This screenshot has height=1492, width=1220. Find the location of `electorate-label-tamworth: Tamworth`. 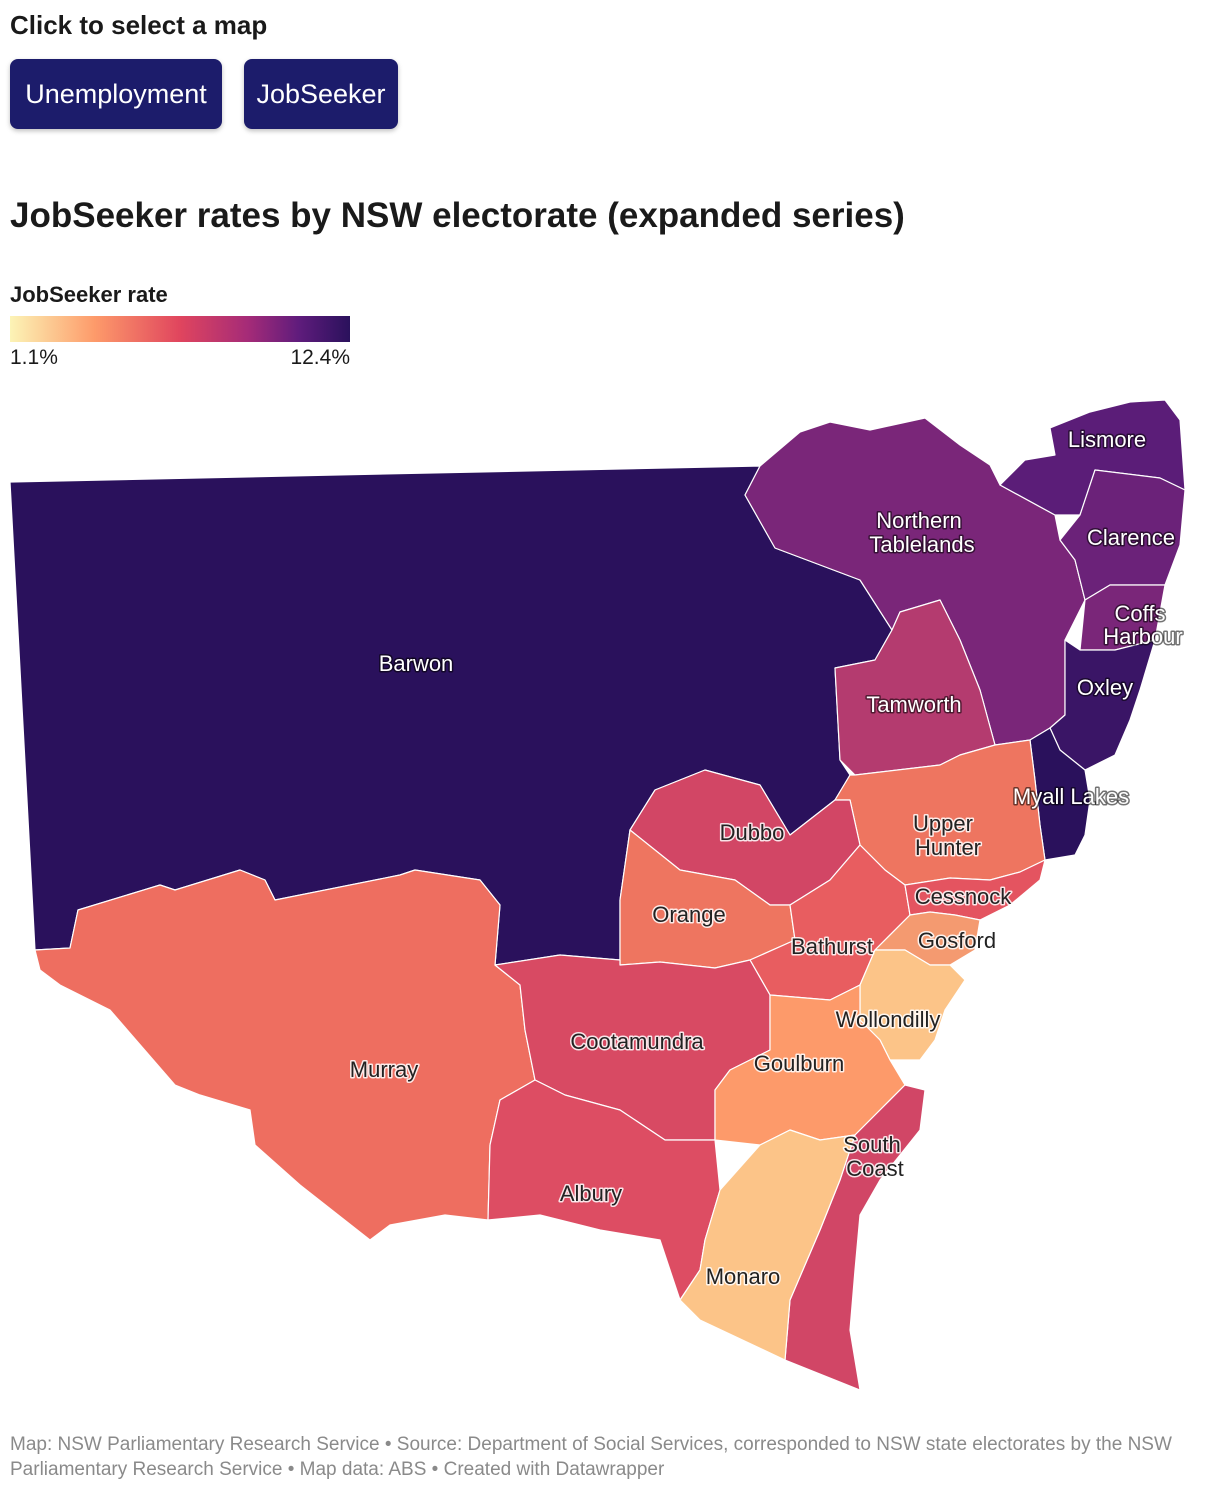

electorate-label-tamworth: Tamworth is located at coordinates (913, 704).